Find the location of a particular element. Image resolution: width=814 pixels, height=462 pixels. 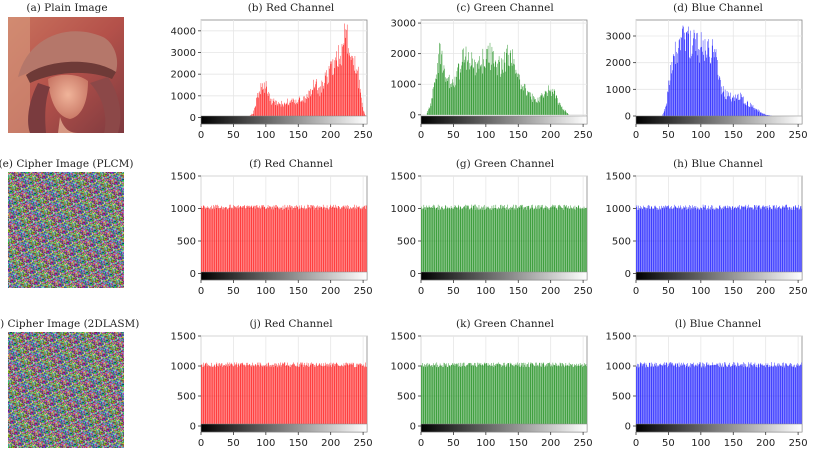

chart-title: (g) Green Channel is located at coordinates (505, 164).